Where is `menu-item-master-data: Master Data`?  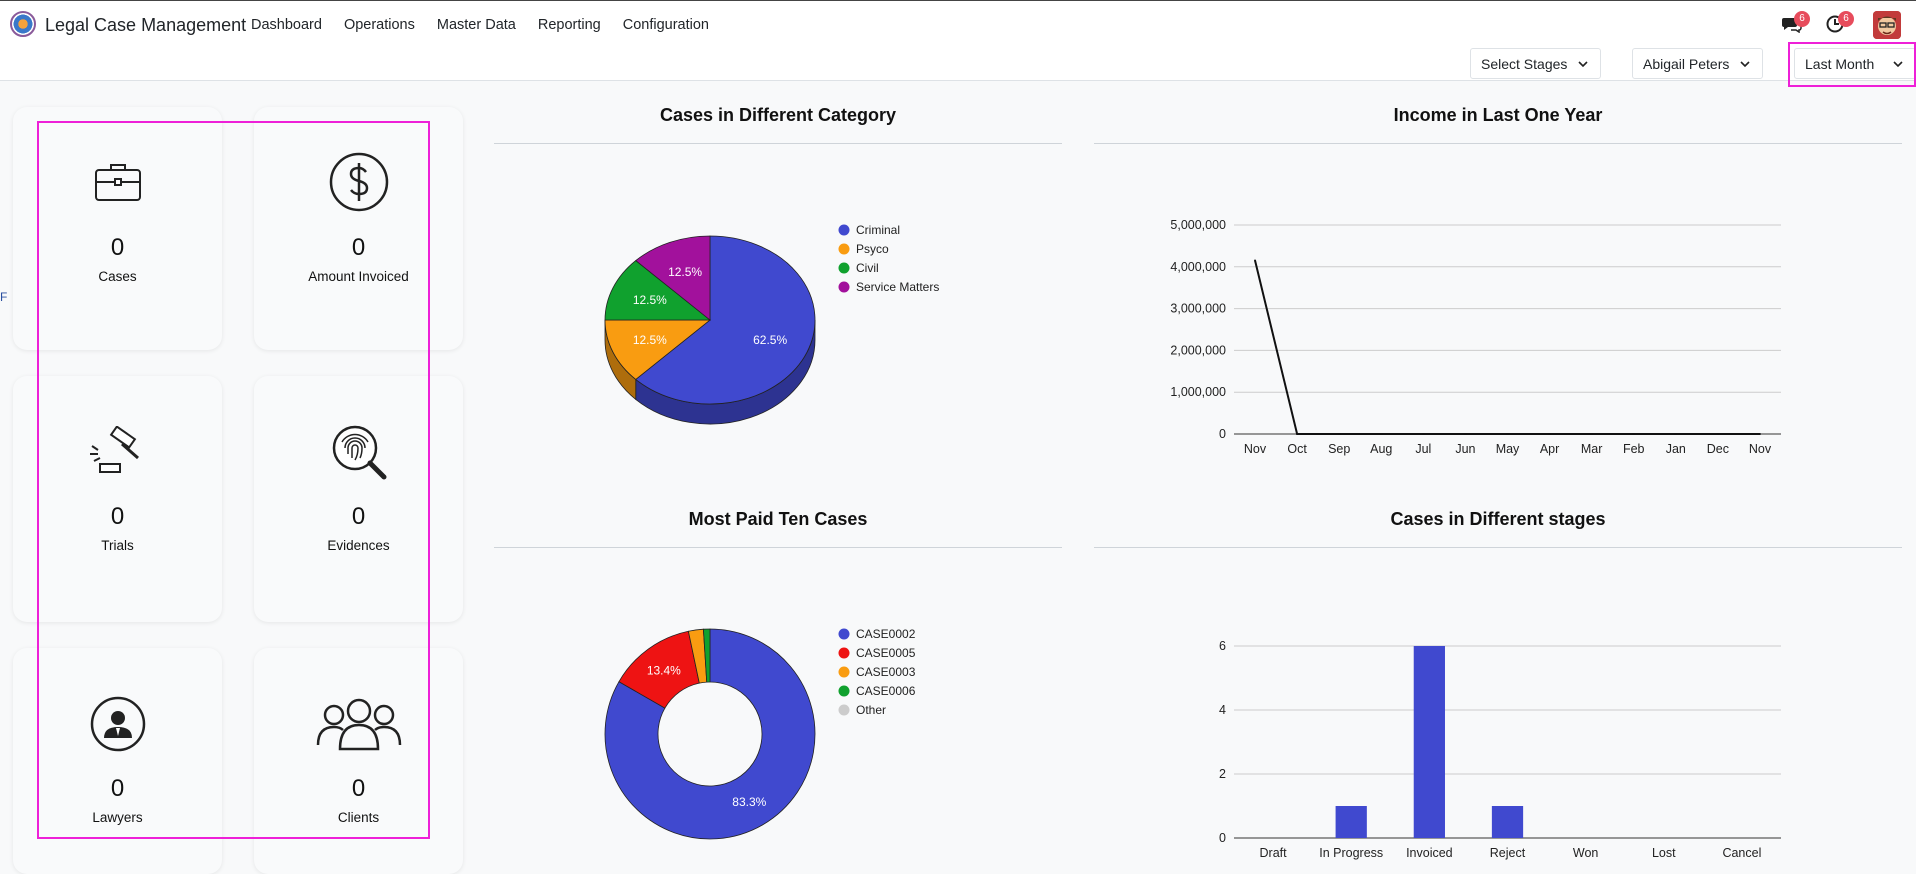
menu-item-master-data: Master Data is located at coordinates (476, 25).